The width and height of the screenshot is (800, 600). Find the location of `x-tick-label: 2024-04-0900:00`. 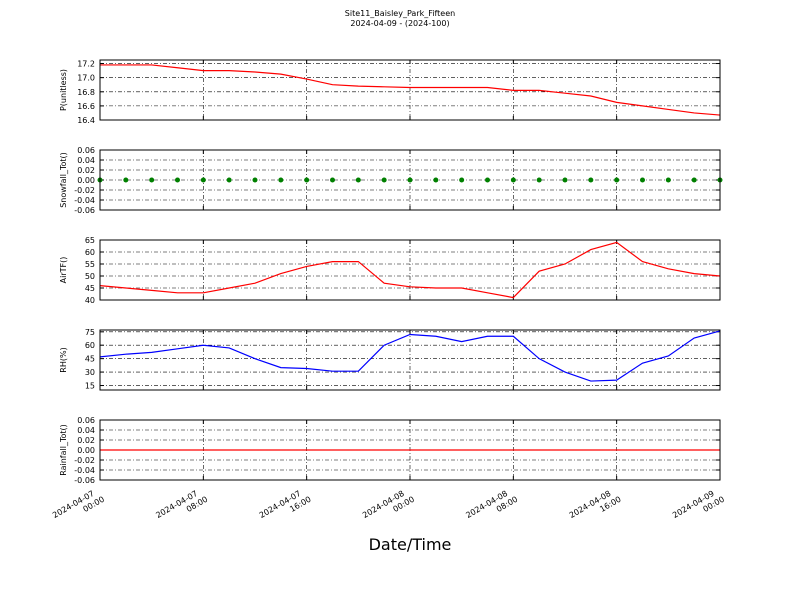

x-tick-label: 2024-04-0900:00 is located at coordinates (698, 507).